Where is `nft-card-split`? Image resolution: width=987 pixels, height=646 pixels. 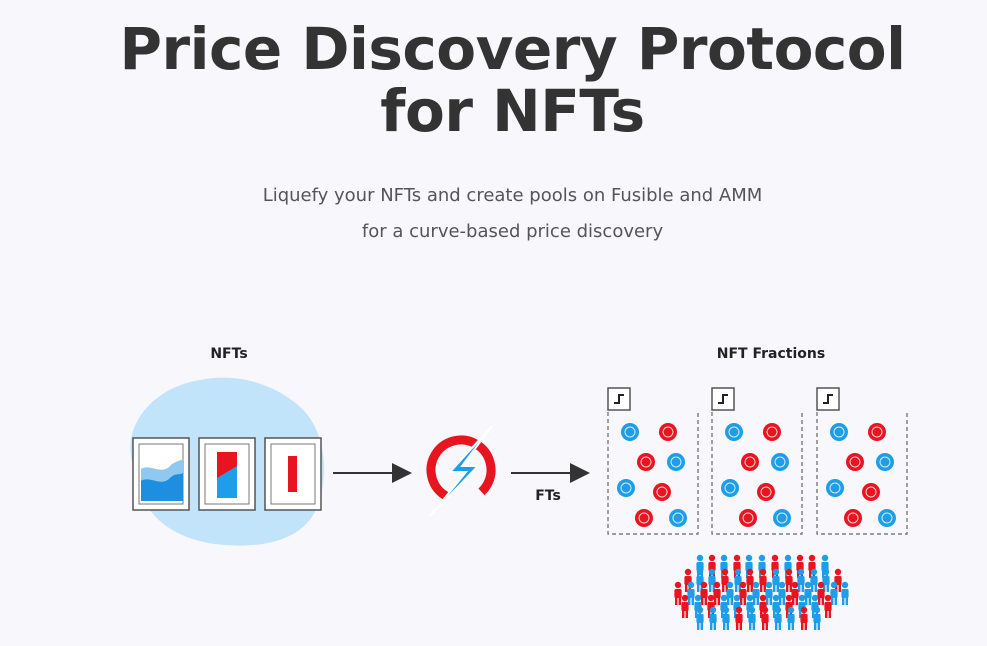 nft-card-split is located at coordinates (227, 474).